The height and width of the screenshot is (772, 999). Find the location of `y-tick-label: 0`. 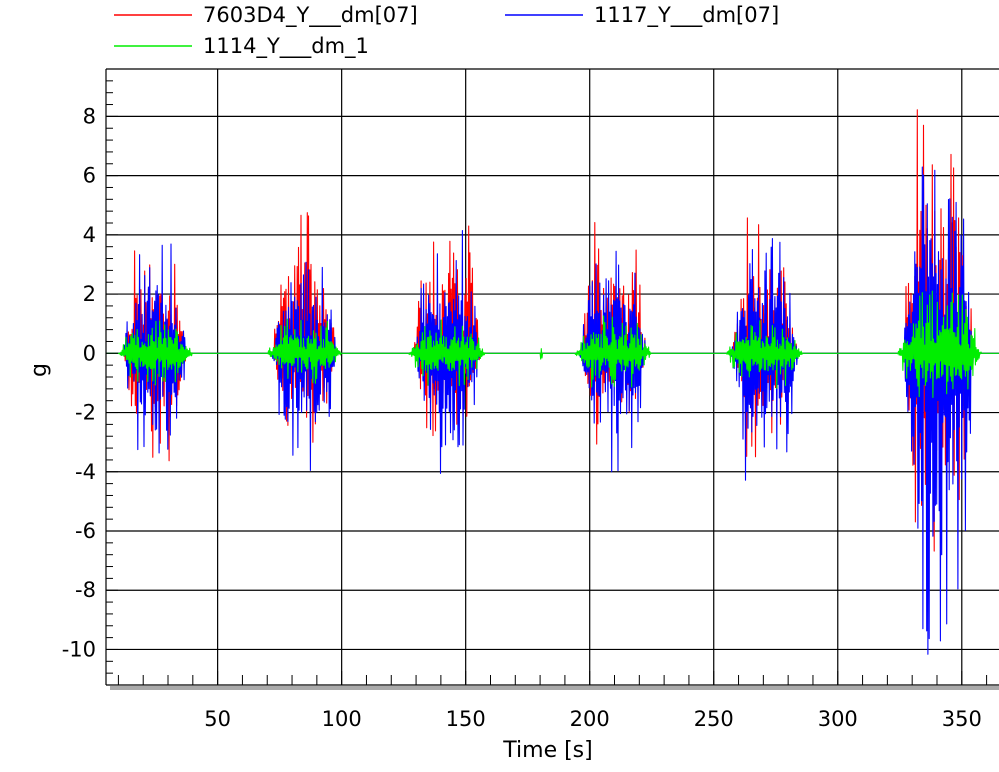

y-tick-label: 0 is located at coordinates (89, 353).